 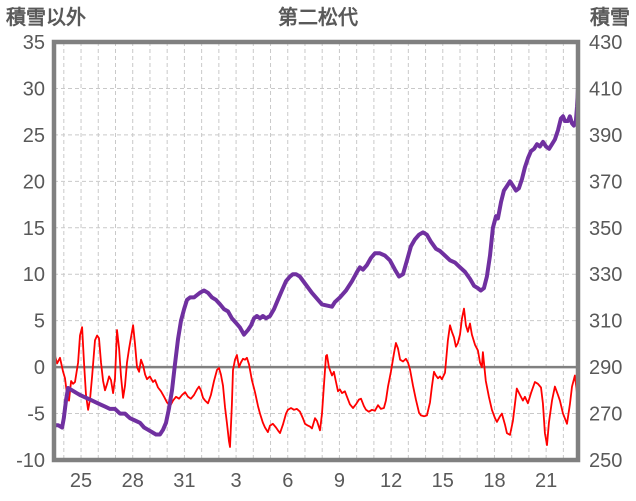 I want to click on y-left-tick-label: 0, so click(x=39, y=368).